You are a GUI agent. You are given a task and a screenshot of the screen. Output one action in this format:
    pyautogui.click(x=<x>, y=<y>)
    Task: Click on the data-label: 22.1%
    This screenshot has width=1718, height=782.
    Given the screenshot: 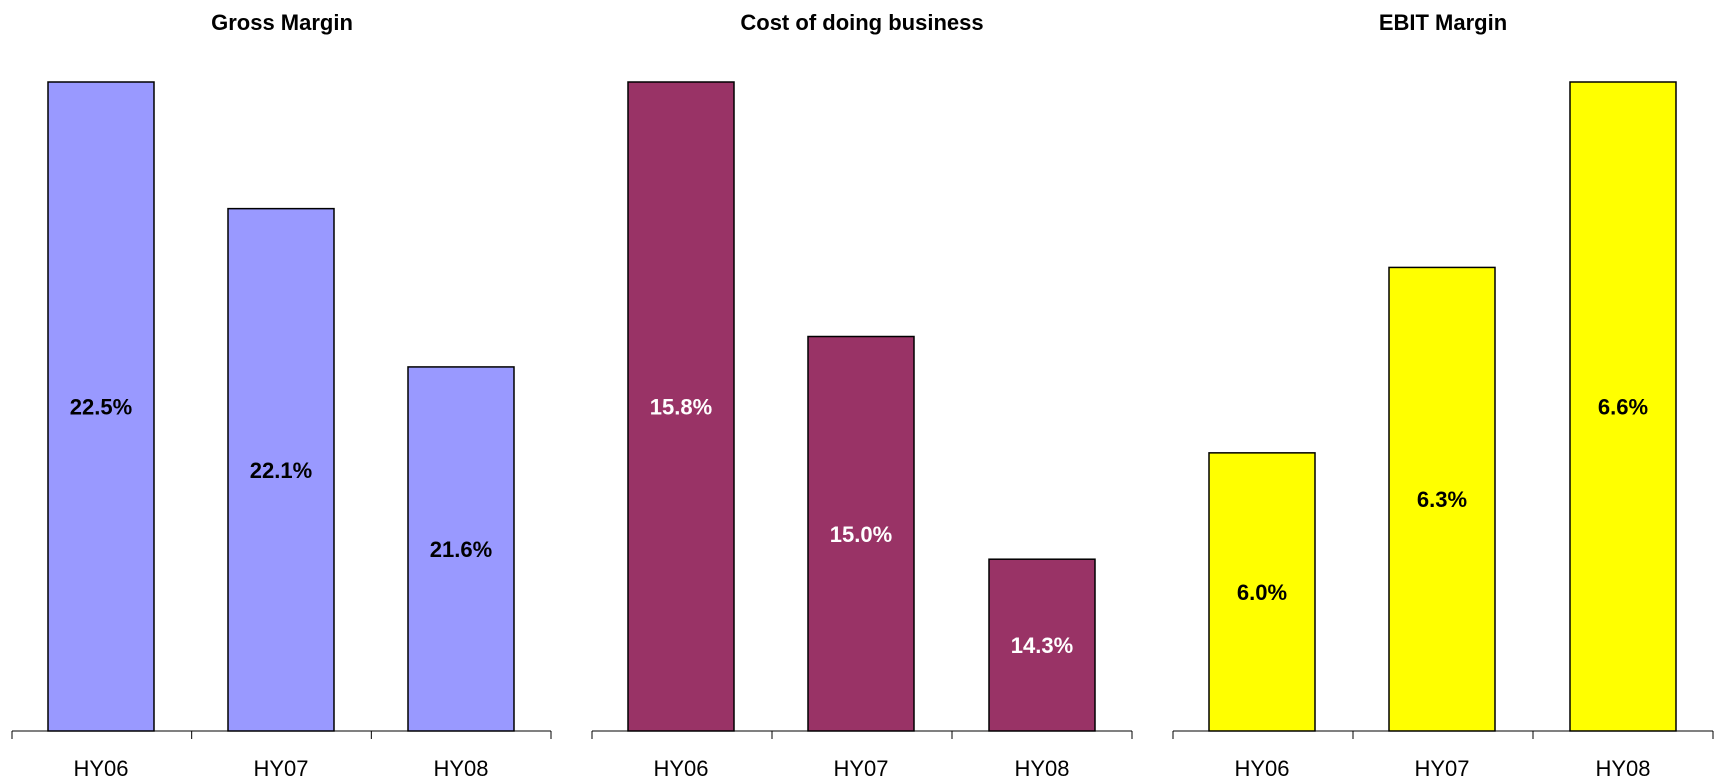 What is the action you would take?
    pyautogui.click(x=281, y=470)
    